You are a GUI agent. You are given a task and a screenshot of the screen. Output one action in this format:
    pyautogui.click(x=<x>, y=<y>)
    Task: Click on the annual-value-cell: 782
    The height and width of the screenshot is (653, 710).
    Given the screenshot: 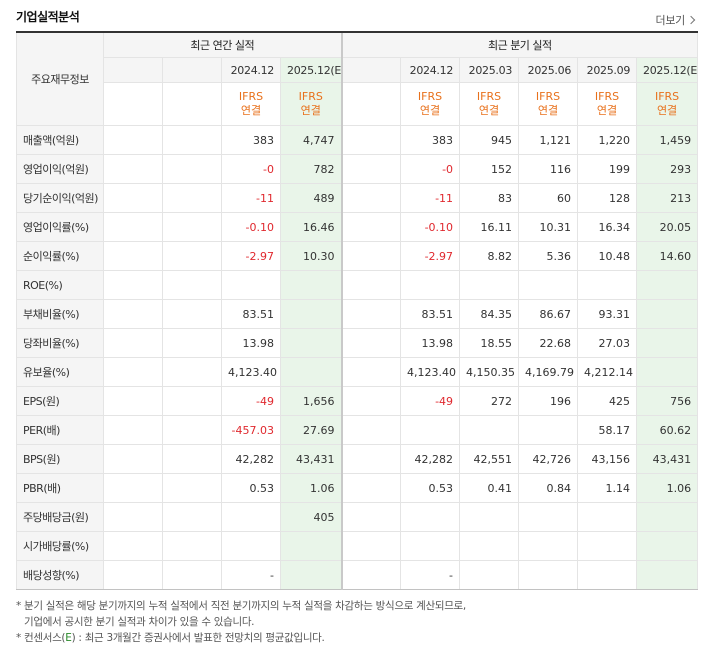 What is the action you would take?
    pyautogui.click(x=311, y=169)
    